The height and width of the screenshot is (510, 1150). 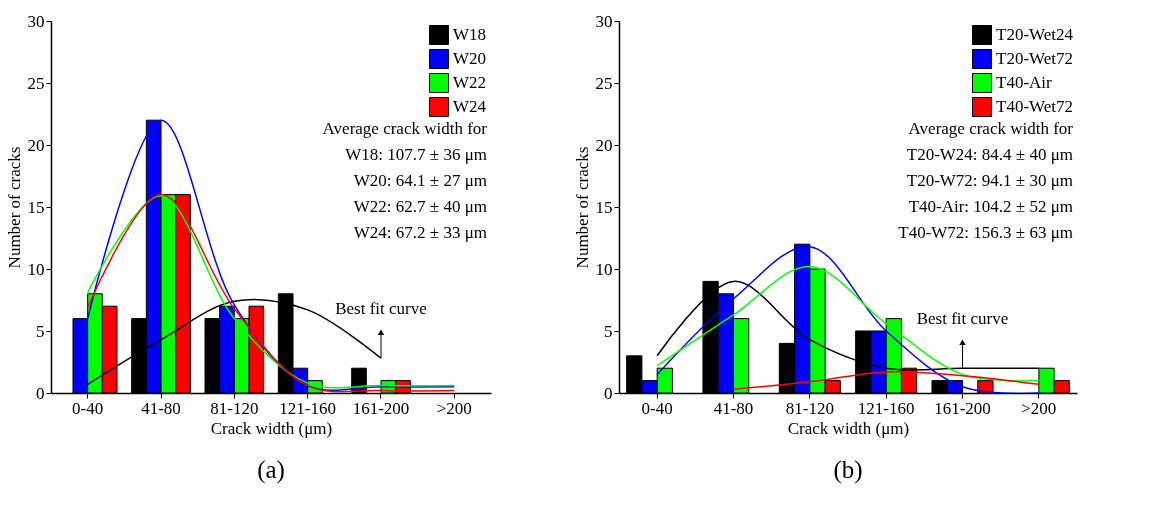 What do you see at coordinates (1034, 58) in the screenshot?
I see `legend-label: T20-Wet72` at bounding box center [1034, 58].